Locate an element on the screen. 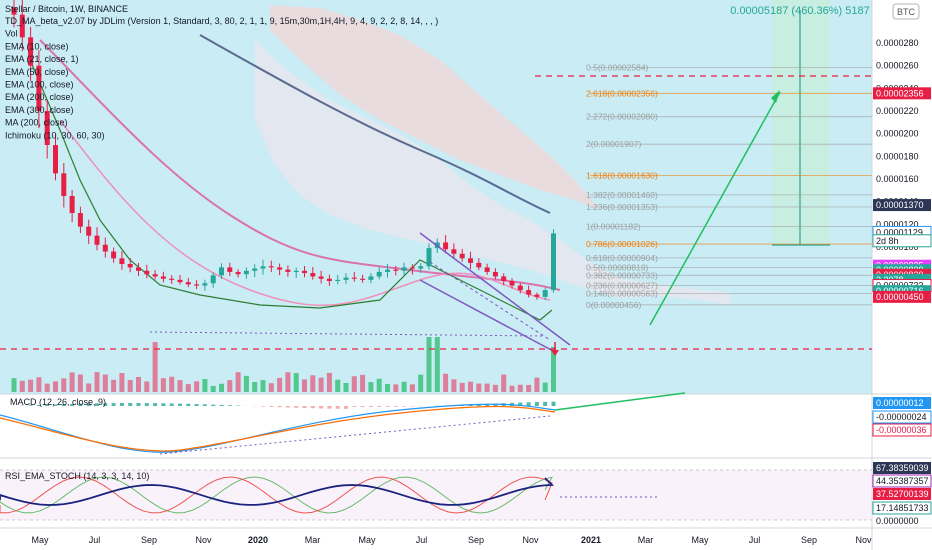 The image size is (932, 550). dotted-support is located at coordinates (347, 334).